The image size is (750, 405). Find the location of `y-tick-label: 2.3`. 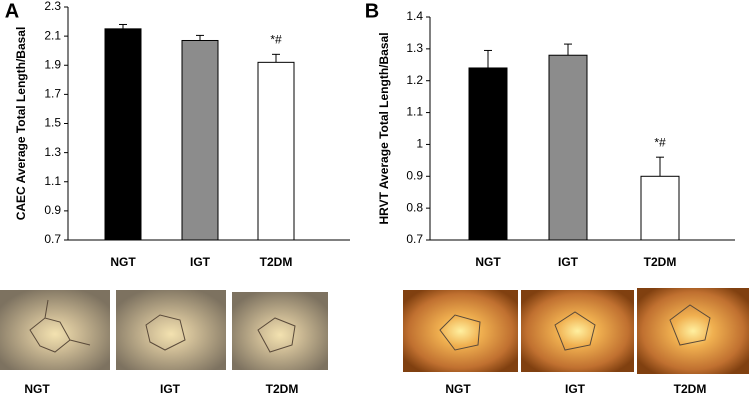

y-tick-label: 2.3 is located at coordinates (52, 6).